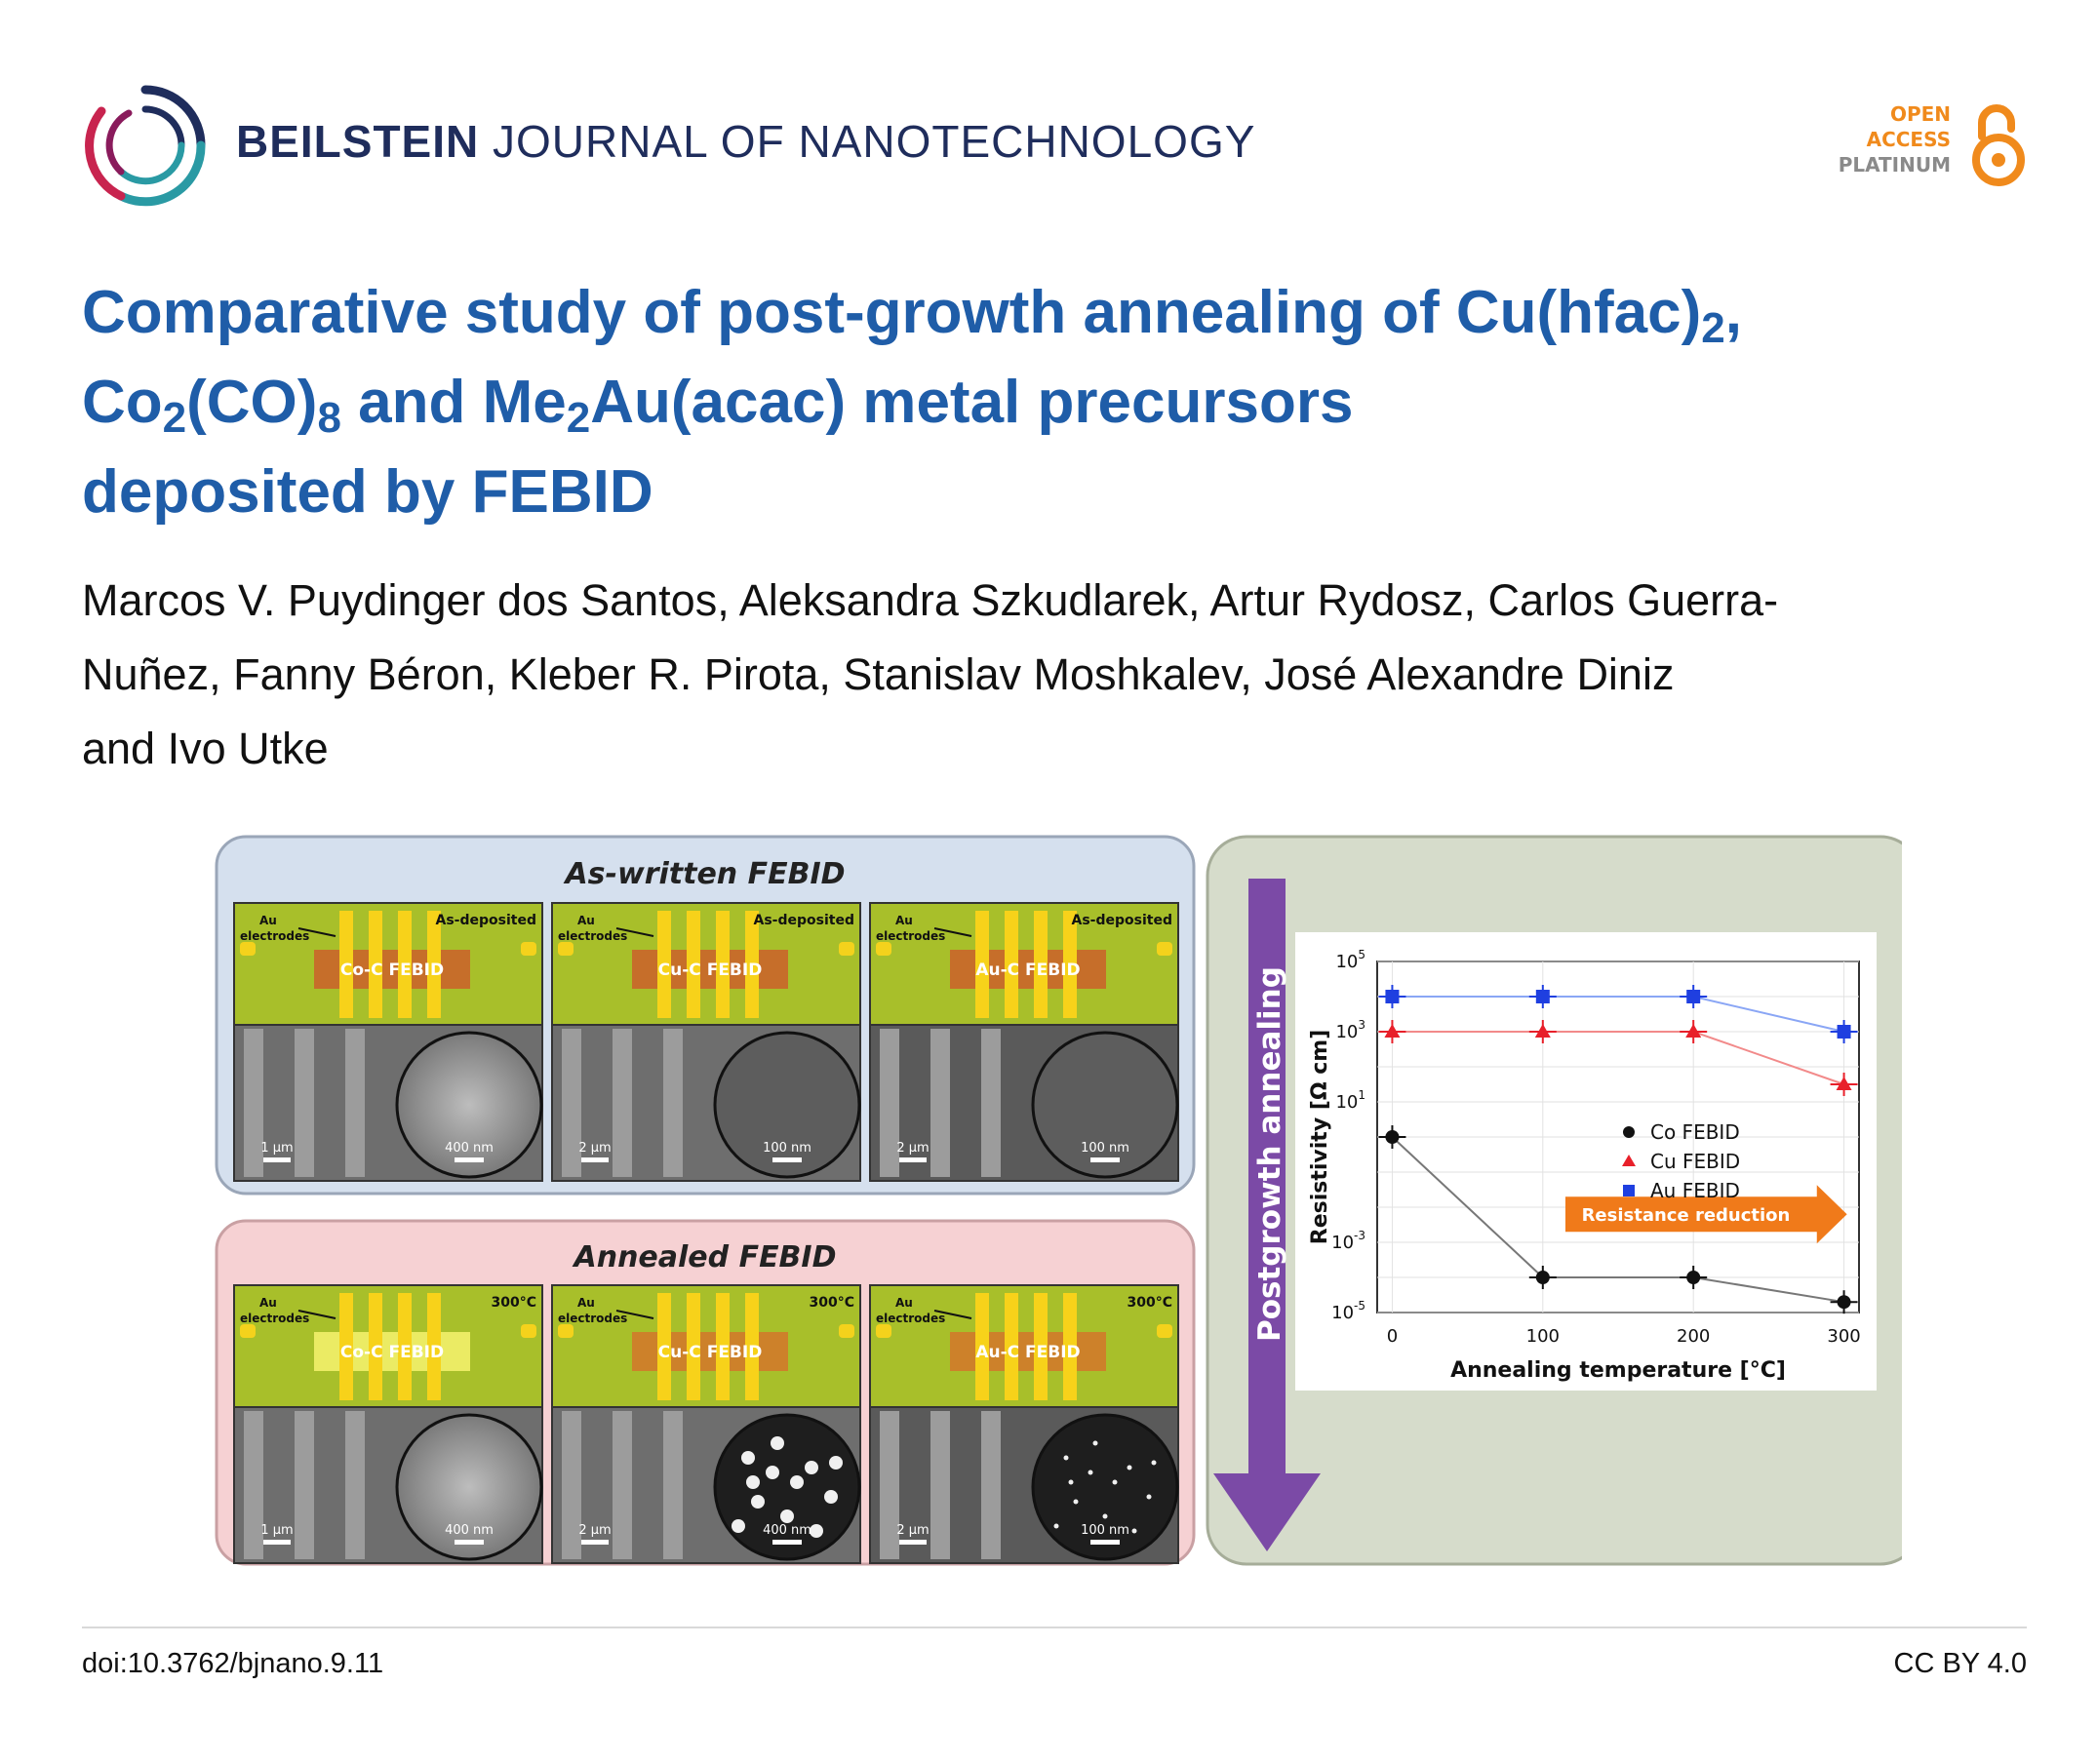 This screenshot has width=2097, height=1764. Describe the element at coordinates (1105, 1105) in the screenshot. I see `tem-inset` at that location.